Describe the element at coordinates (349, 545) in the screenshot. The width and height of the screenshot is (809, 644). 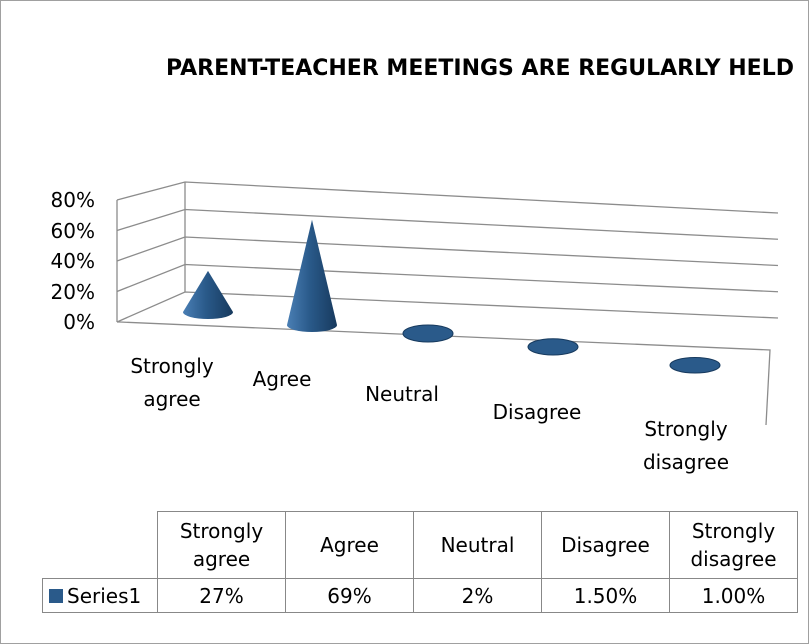
I see `table-header-cell: Agree` at that location.